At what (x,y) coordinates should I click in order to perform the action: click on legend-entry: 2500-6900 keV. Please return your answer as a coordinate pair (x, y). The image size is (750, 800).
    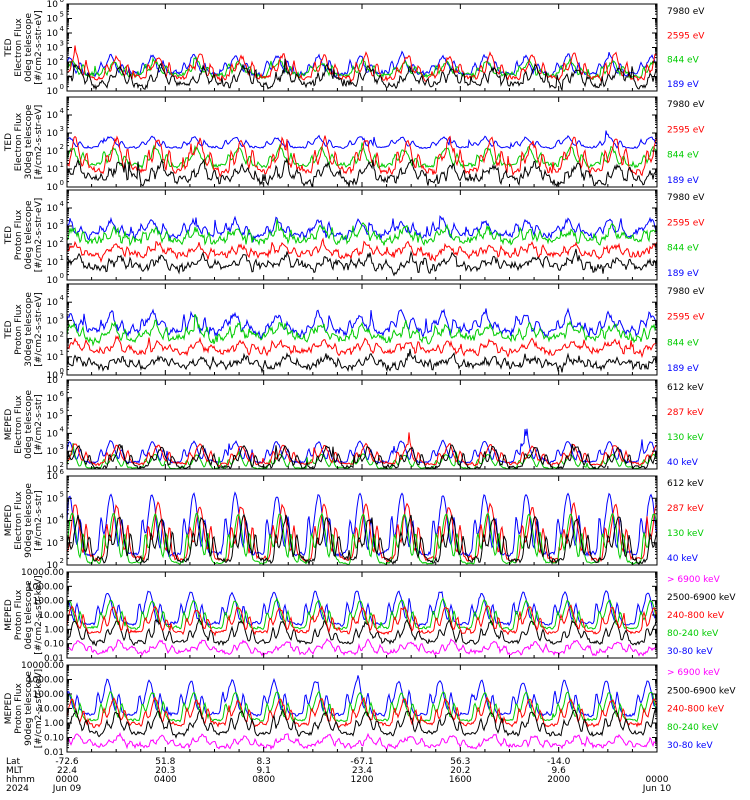
    Looking at the image, I should click on (701, 691).